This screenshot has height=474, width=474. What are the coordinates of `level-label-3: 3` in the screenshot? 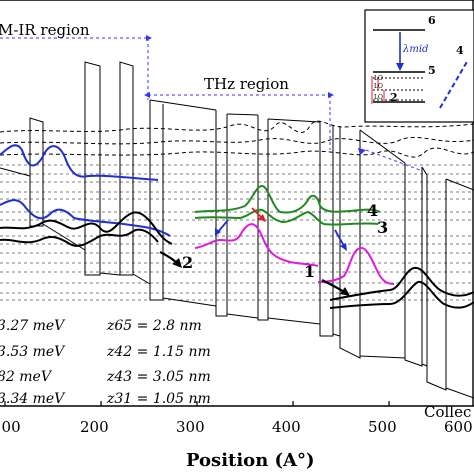 It's located at (382, 227).